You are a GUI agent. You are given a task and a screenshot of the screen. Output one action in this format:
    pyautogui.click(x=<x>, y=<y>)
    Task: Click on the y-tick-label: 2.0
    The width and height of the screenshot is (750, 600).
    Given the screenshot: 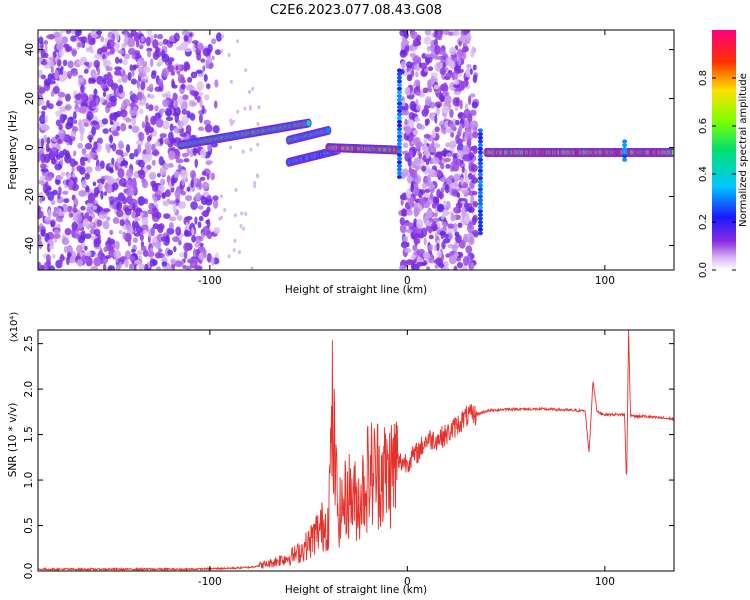 What is the action you would take?
    pyautogui.click(x=29, y=389)
    